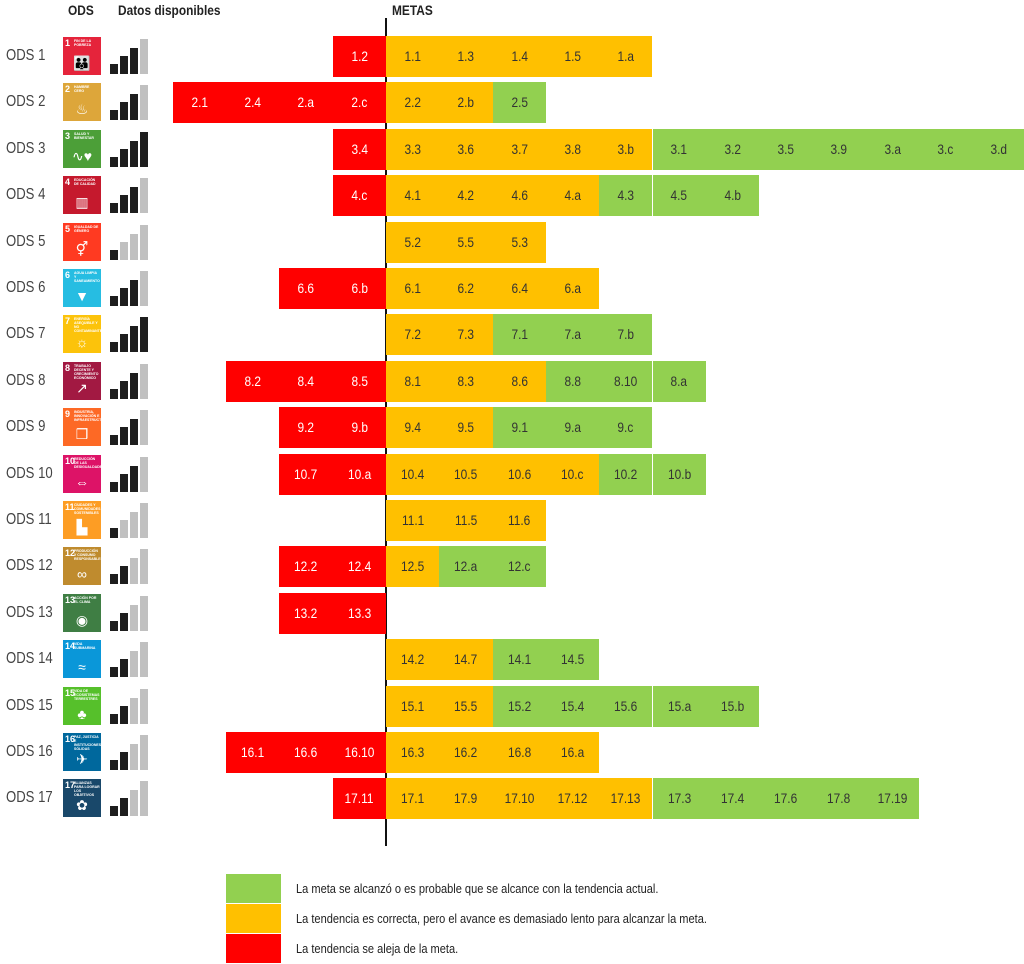 The height and width of the screenshot is (964, 1024). I want to click on dove-icon: ✈, so click(82, 759).